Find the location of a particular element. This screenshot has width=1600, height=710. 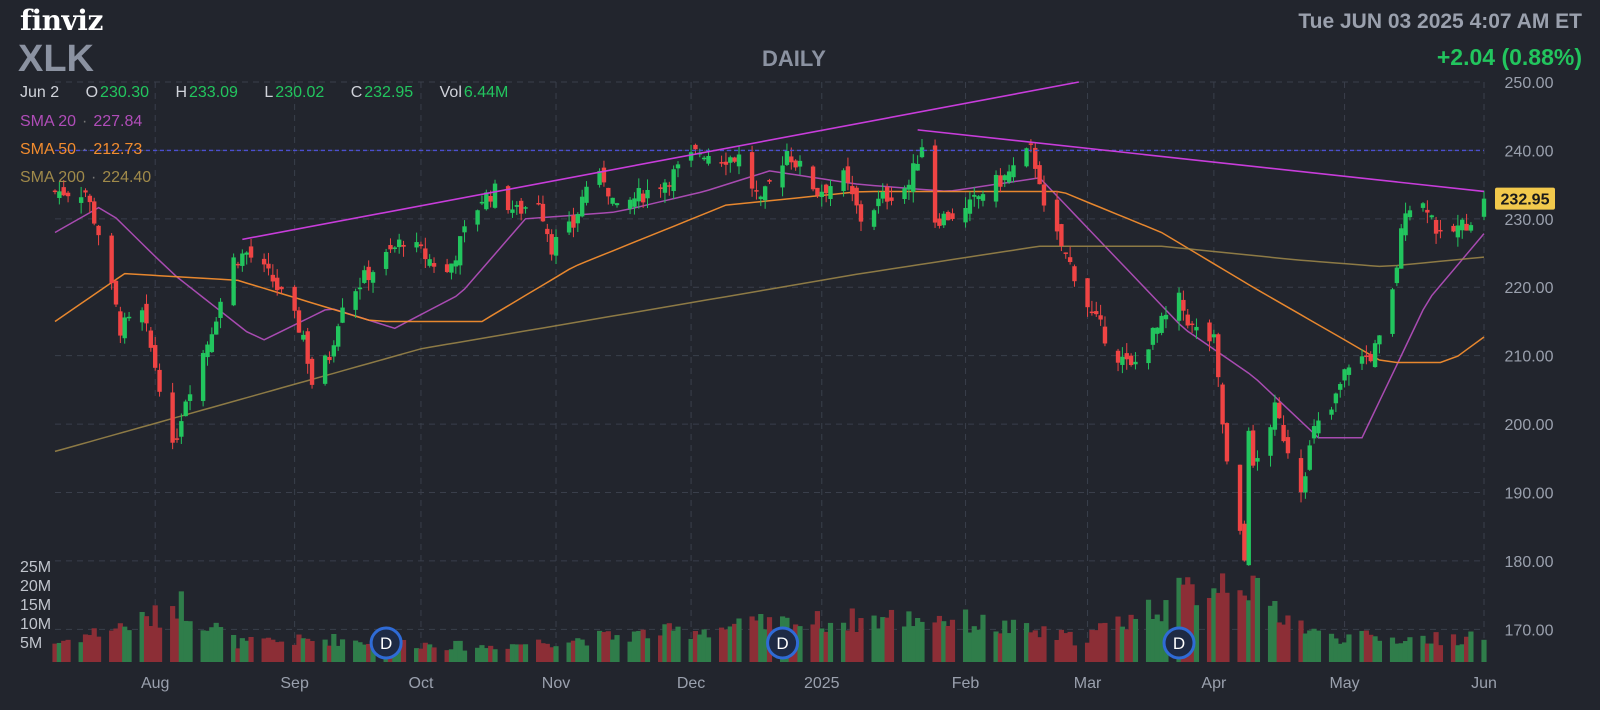

volume-tick-label: 20M is located at coordinates (35, 586).